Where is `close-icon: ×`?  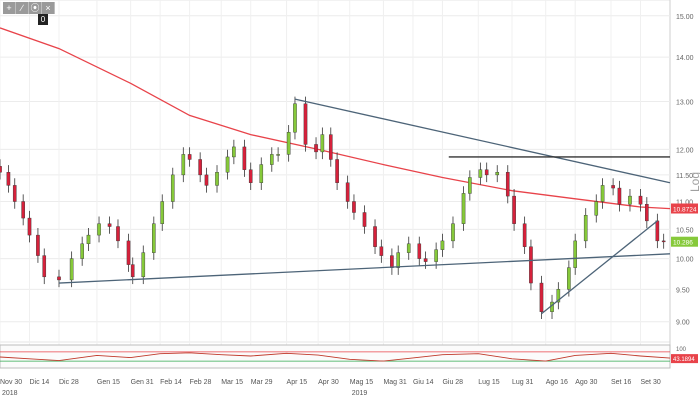 close-icon: × is located at coordinates (48, 8).